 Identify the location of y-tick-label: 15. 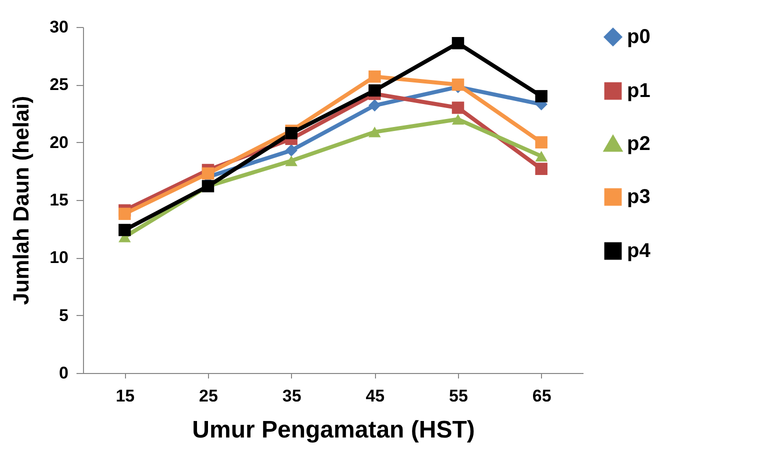
(59, 200).